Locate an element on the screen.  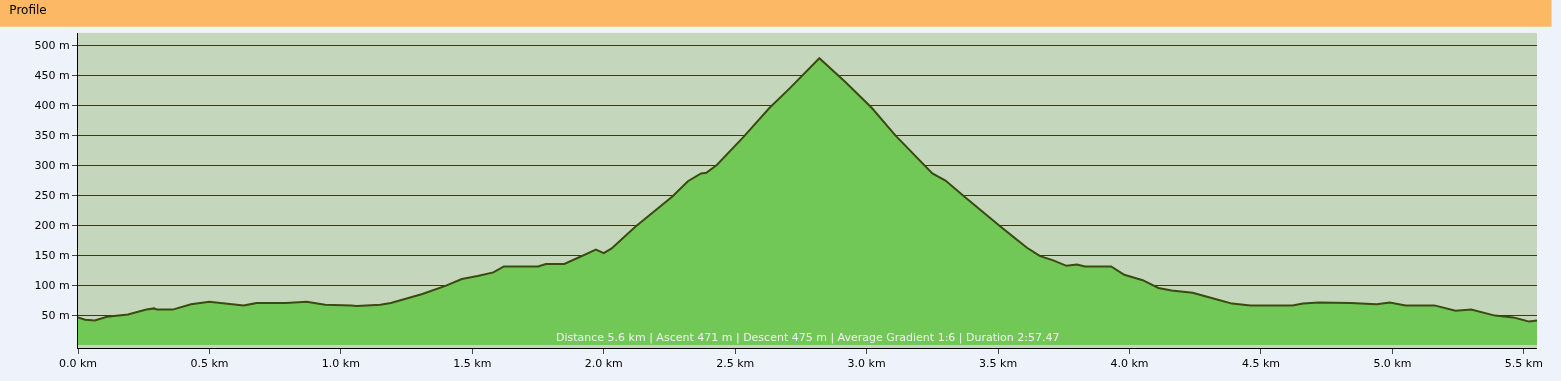
x-tick-label: 3.5 km is located at coordinates (998, 364).